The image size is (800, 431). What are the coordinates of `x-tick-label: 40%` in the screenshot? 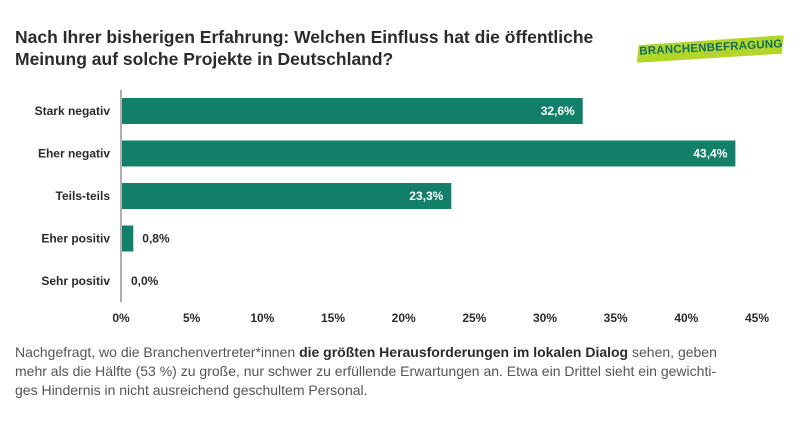 It's located at (686, 318).